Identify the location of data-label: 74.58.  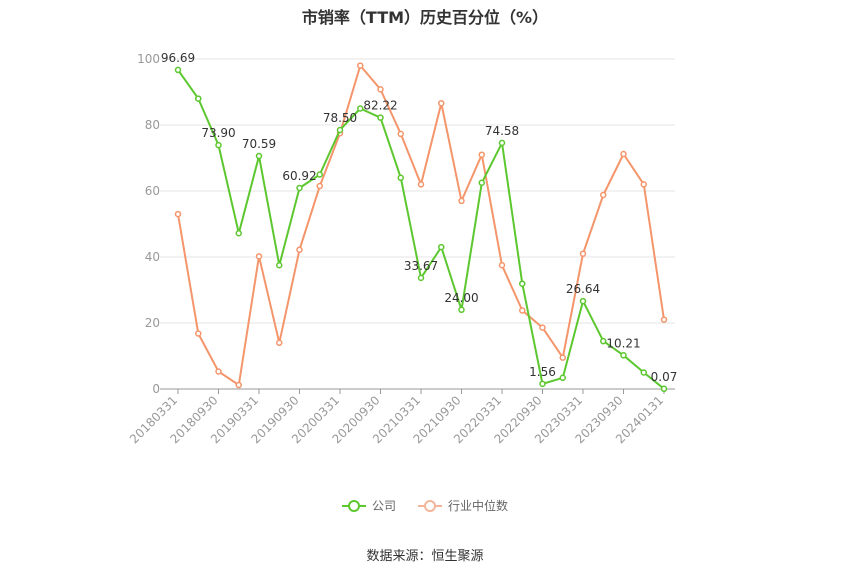
(502, 131).